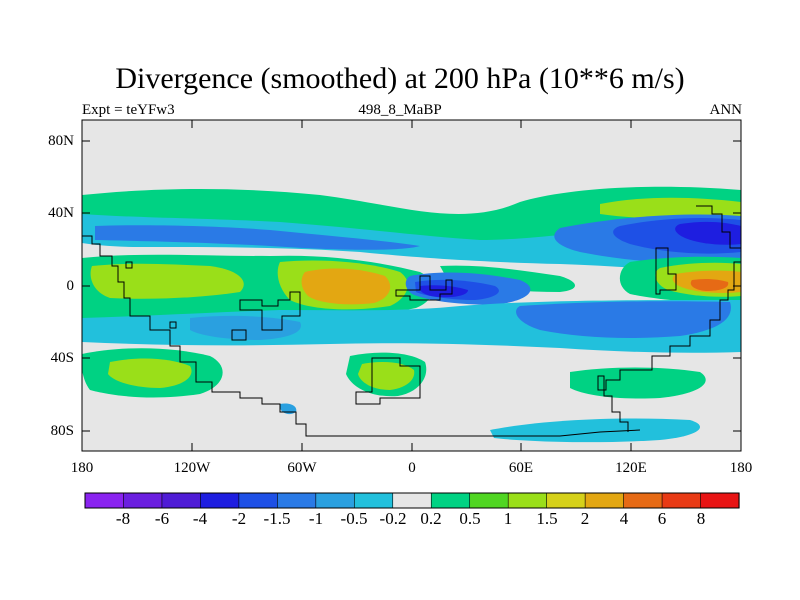 This screenshot has height=600, width=800. Describe the element at coordinates (521, 468) in the screenshot. I see `lon-label-60e: 60E` at that location.